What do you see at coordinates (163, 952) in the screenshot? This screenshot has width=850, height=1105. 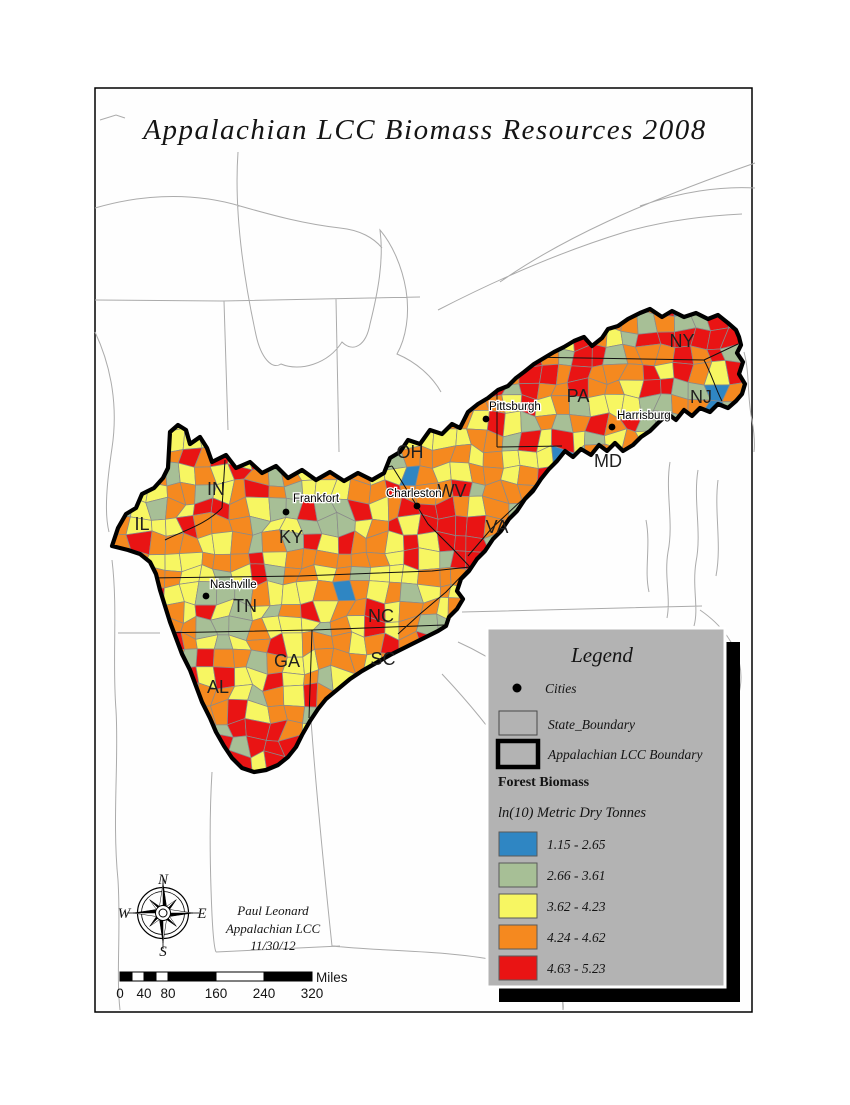 I see `compass-s-label: S` at bounding box center [163, 952].